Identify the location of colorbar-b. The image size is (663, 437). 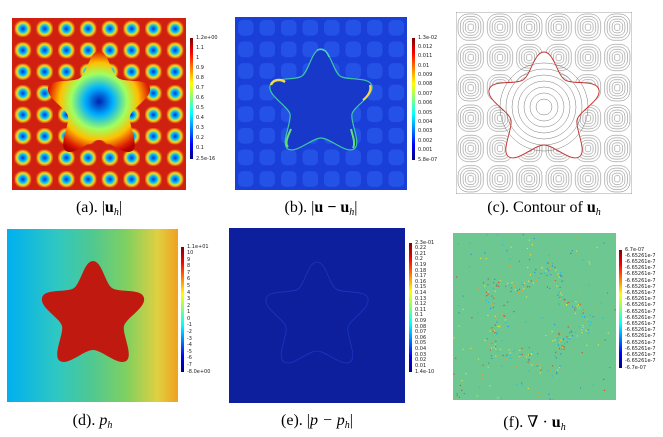
(413, 99).